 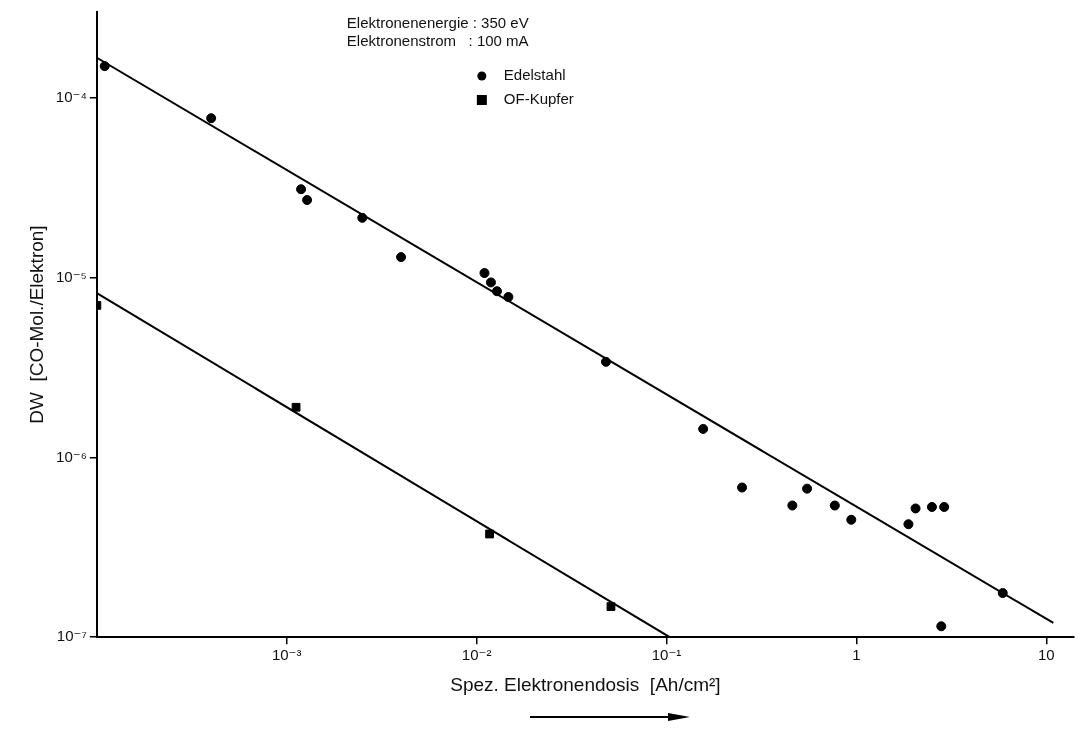 What do you see at coordinates (71, 456) in the screenshot?
I see `y-tick-label: 10⁻⁶` at bounding box center [71, 456].